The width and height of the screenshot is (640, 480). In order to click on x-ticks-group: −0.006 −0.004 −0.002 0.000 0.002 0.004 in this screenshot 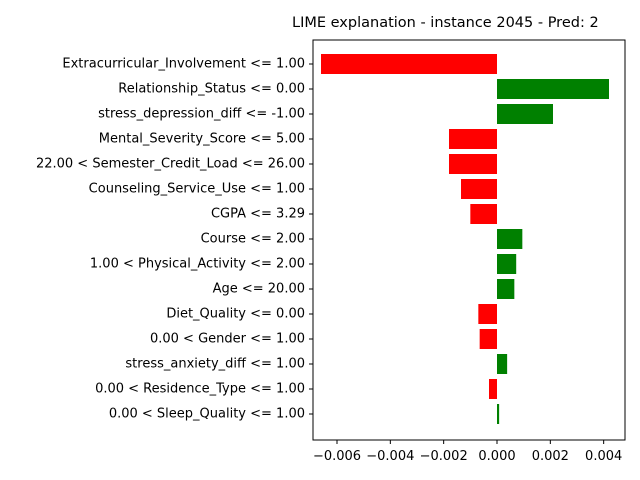, I will do `click(467, 452)`.